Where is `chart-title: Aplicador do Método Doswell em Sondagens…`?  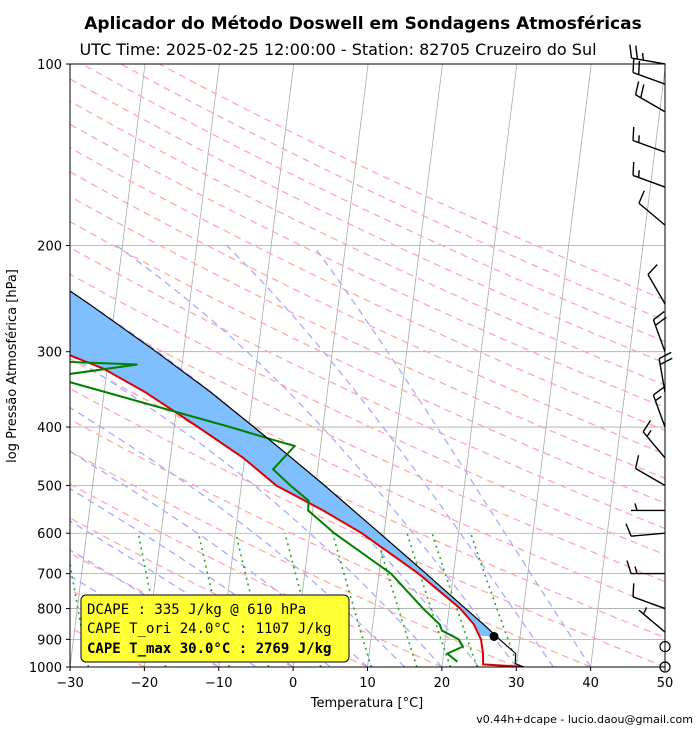
chart-title: Aplicador do Método Doswell em Sondagens… is located at coordinates (362, 24).